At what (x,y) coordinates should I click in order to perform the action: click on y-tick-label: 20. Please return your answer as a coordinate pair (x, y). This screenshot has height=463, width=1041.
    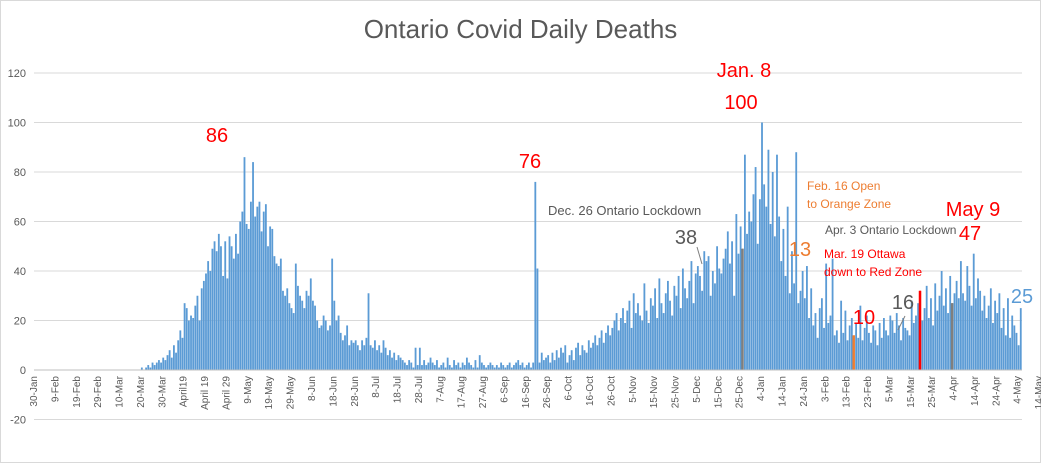
    Looking at the image, I should click on (20, 322).